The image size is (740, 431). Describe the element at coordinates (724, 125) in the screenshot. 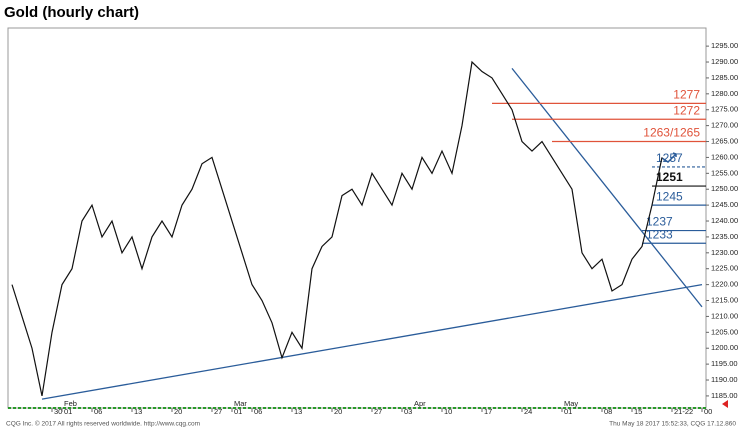

I see `y-tick-label: 1270.00` at that location.